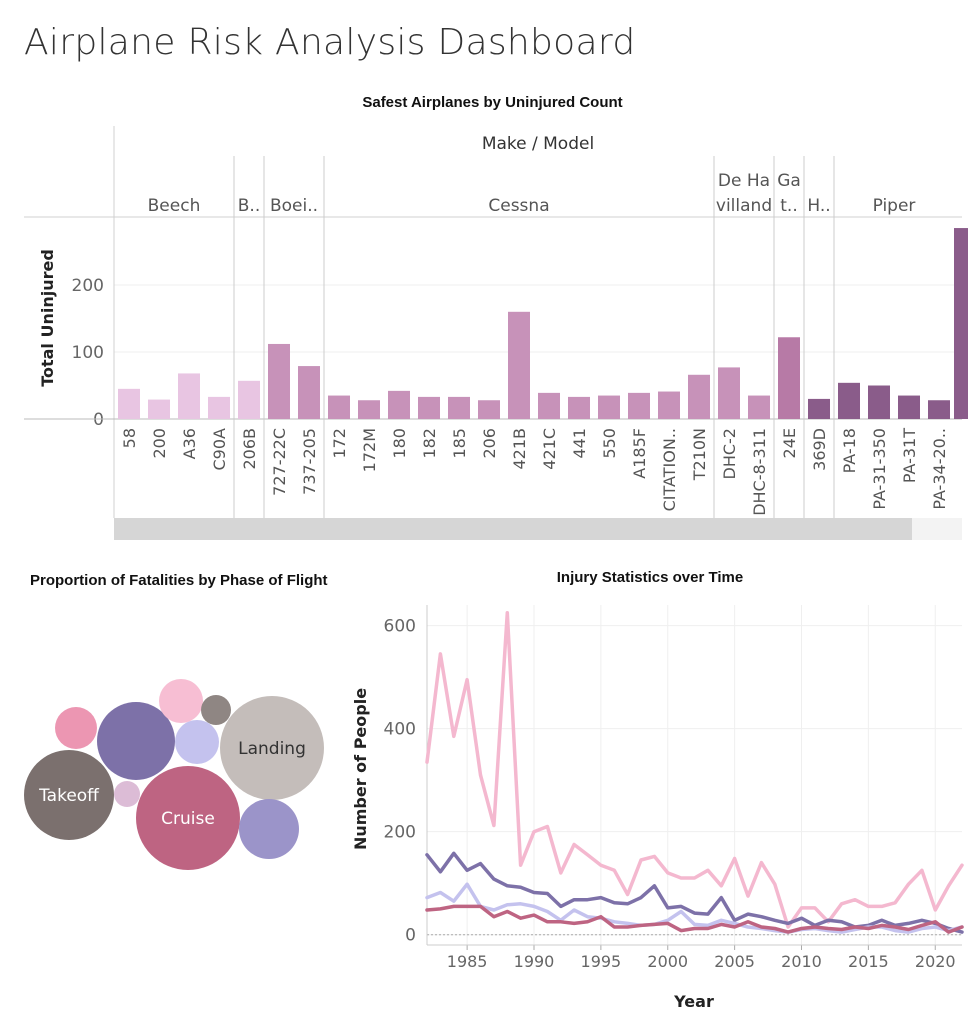 The width and height of the screenshot is (977, 1023). What do you see at coordinates (601, 961) in the screenshot?
I see `line-xtick-label: 1995` at bounding box center [601, 961].